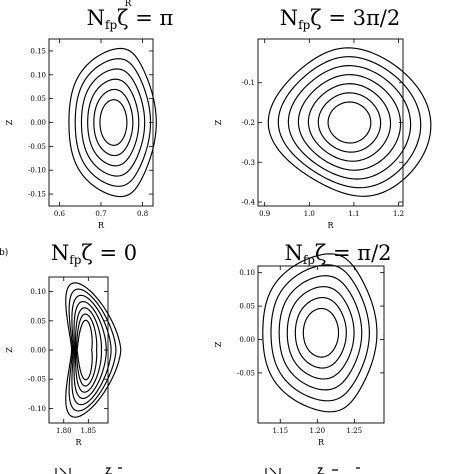 Image resolution: width=474 pixels, height=474 pixels. What do you see at coordinates (128, 4) in the screenshot?
I see `cut-off-axis-label: R` at bounding box center [128, 4].